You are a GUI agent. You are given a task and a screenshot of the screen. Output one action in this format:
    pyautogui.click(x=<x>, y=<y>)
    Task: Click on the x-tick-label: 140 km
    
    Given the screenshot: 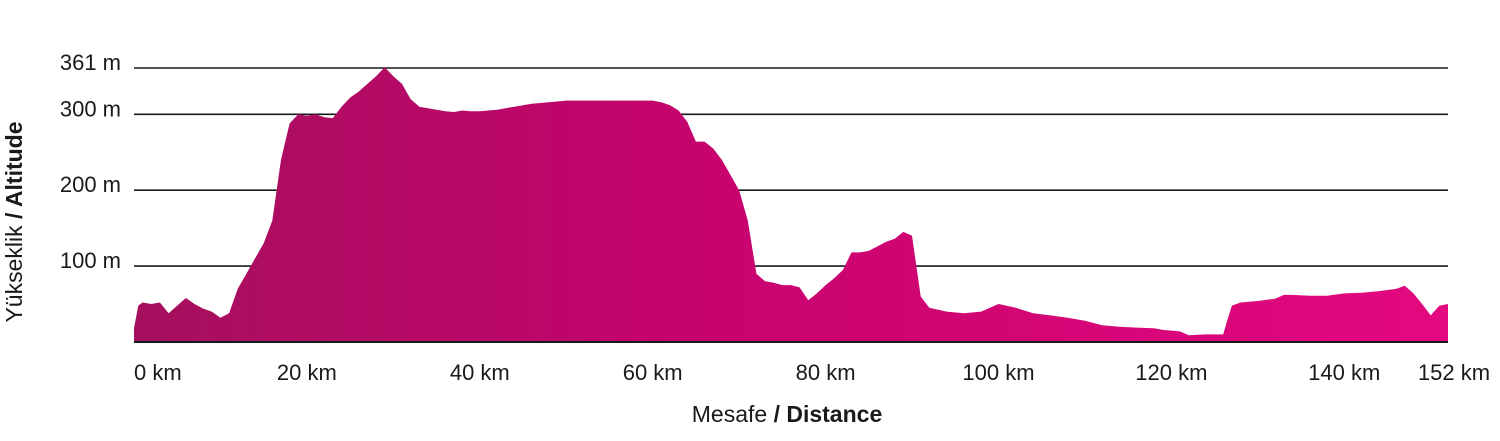 What is the action you would take?
    pyautogui.click(x=1344, y=372)
    